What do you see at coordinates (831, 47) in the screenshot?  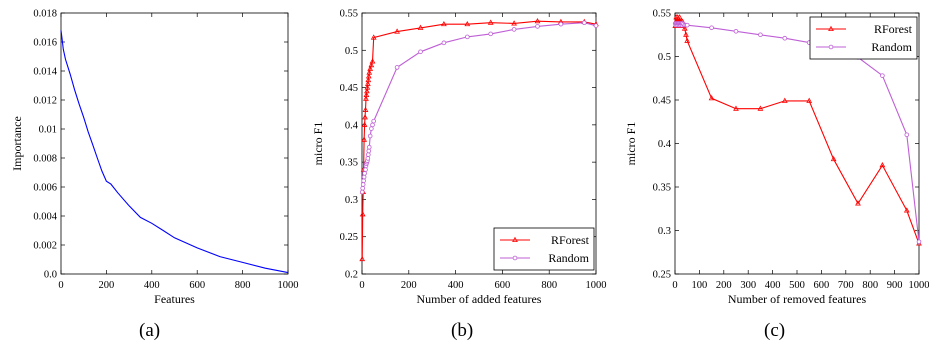 I see `legend-marker` at bounding box center [831, 47].